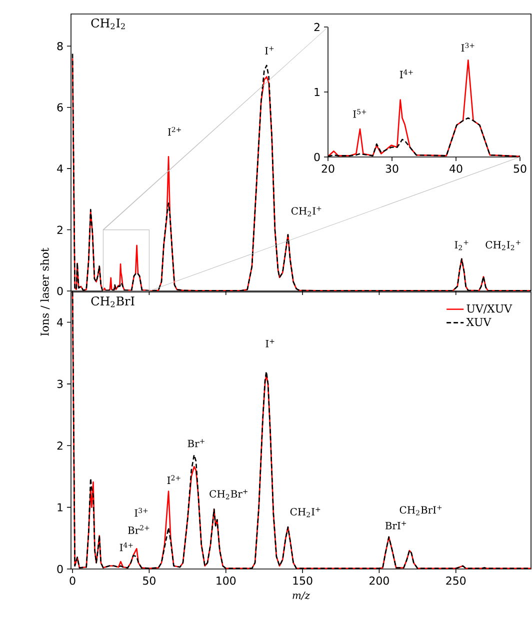 The image size is (532, 626). I want to click on legend-label: XUV, so click(479, 322).